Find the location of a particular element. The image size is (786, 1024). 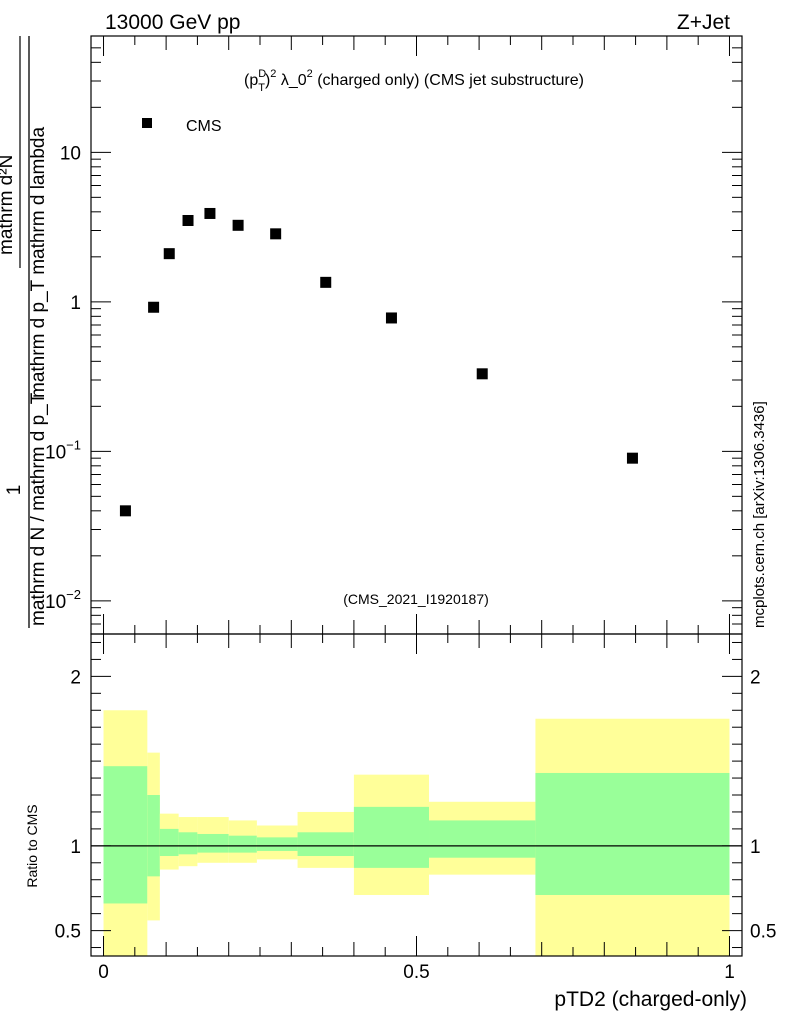

ratio-y-tick-label-left: 1 is located at coordinates (75, 847).